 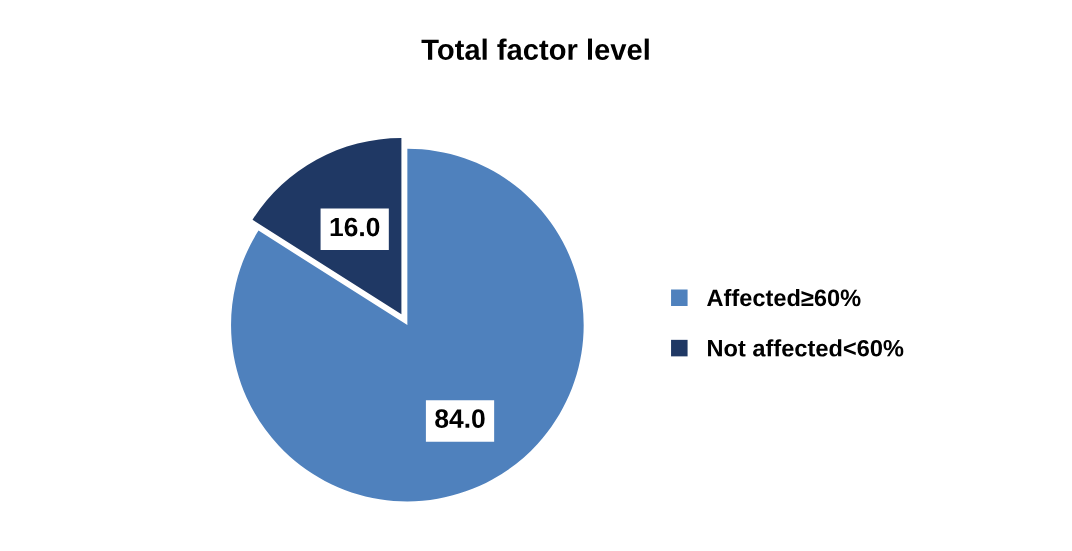 What do you see at coordinates (355, 227) in the screenshot?
I see `data-label: 16.0` at bounding box center [355, 227].